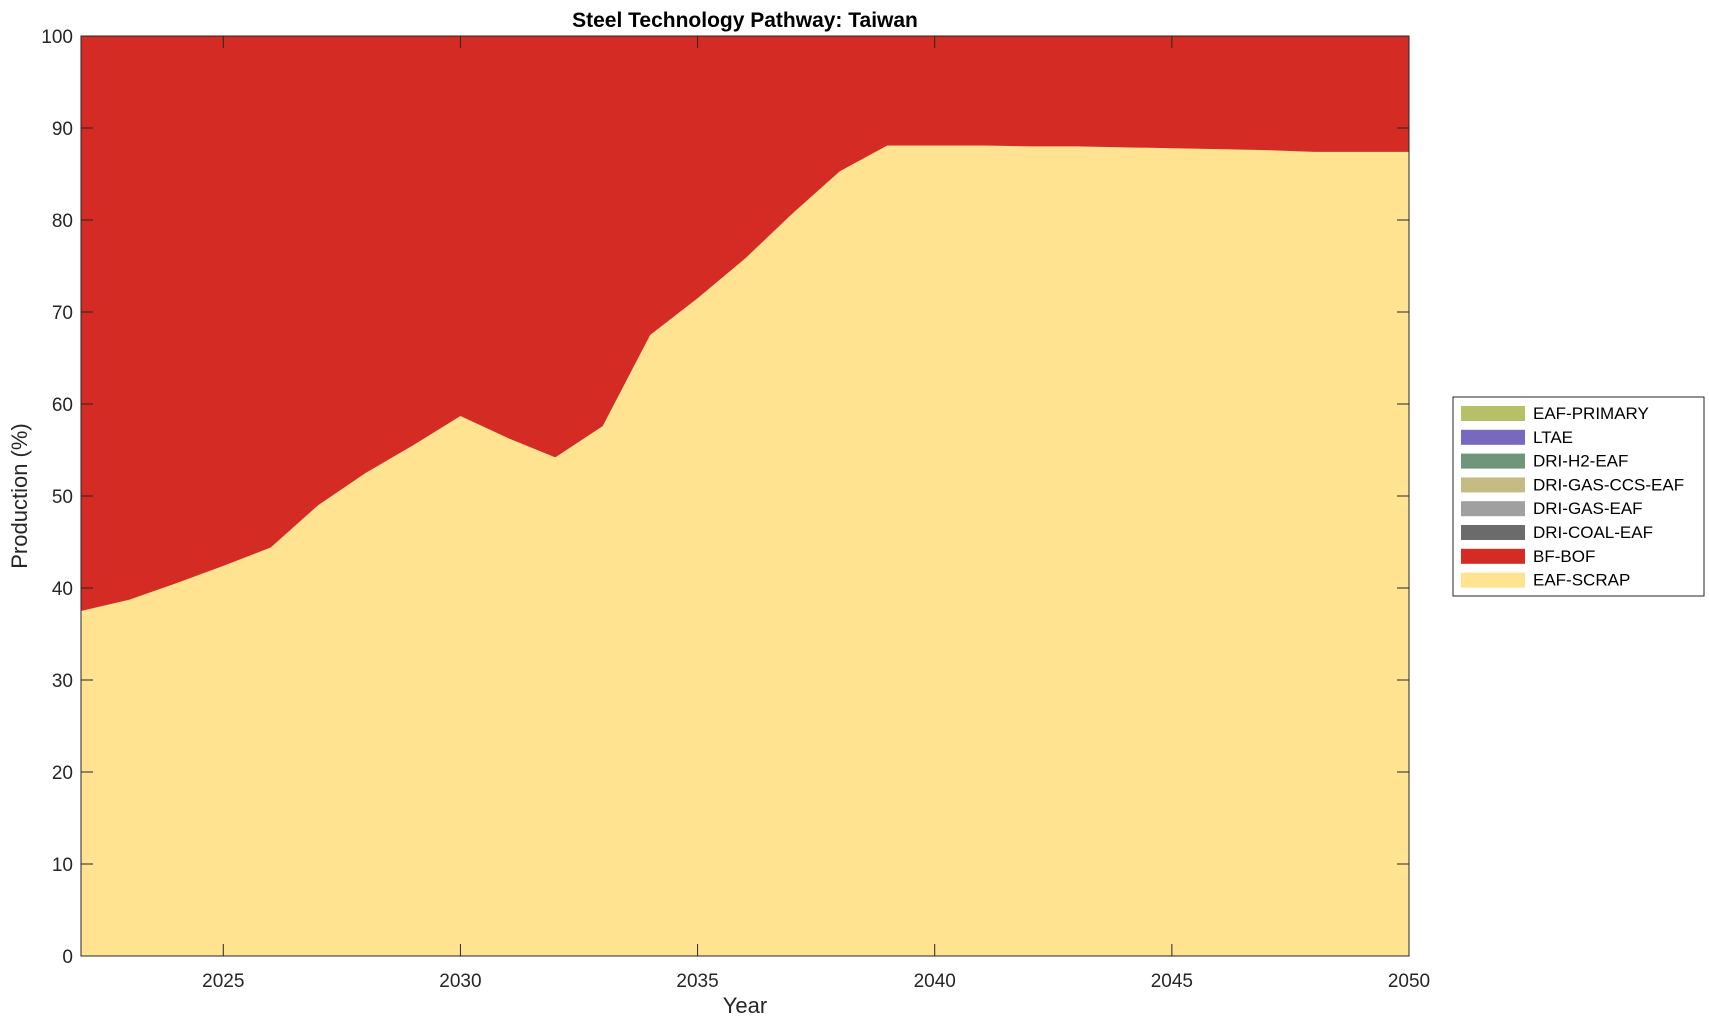 This screenshot has width=1709, height=1021. What do you see at coordinates (67, 957) in the screenshot?
I see `y-tick-label: 0` at bounding box center [67, 957].